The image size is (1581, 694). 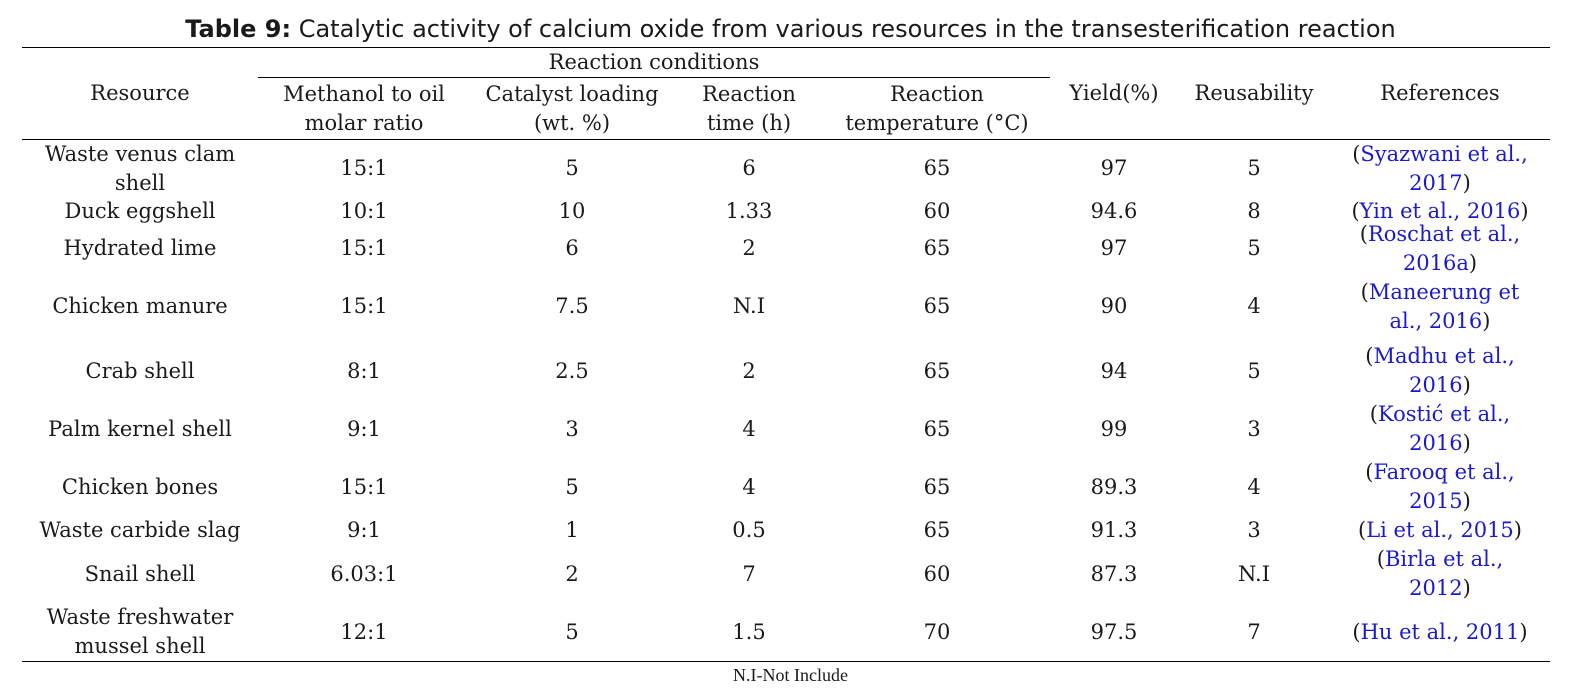 I want to click on cell-time: 6, so click(x=749, y=168).